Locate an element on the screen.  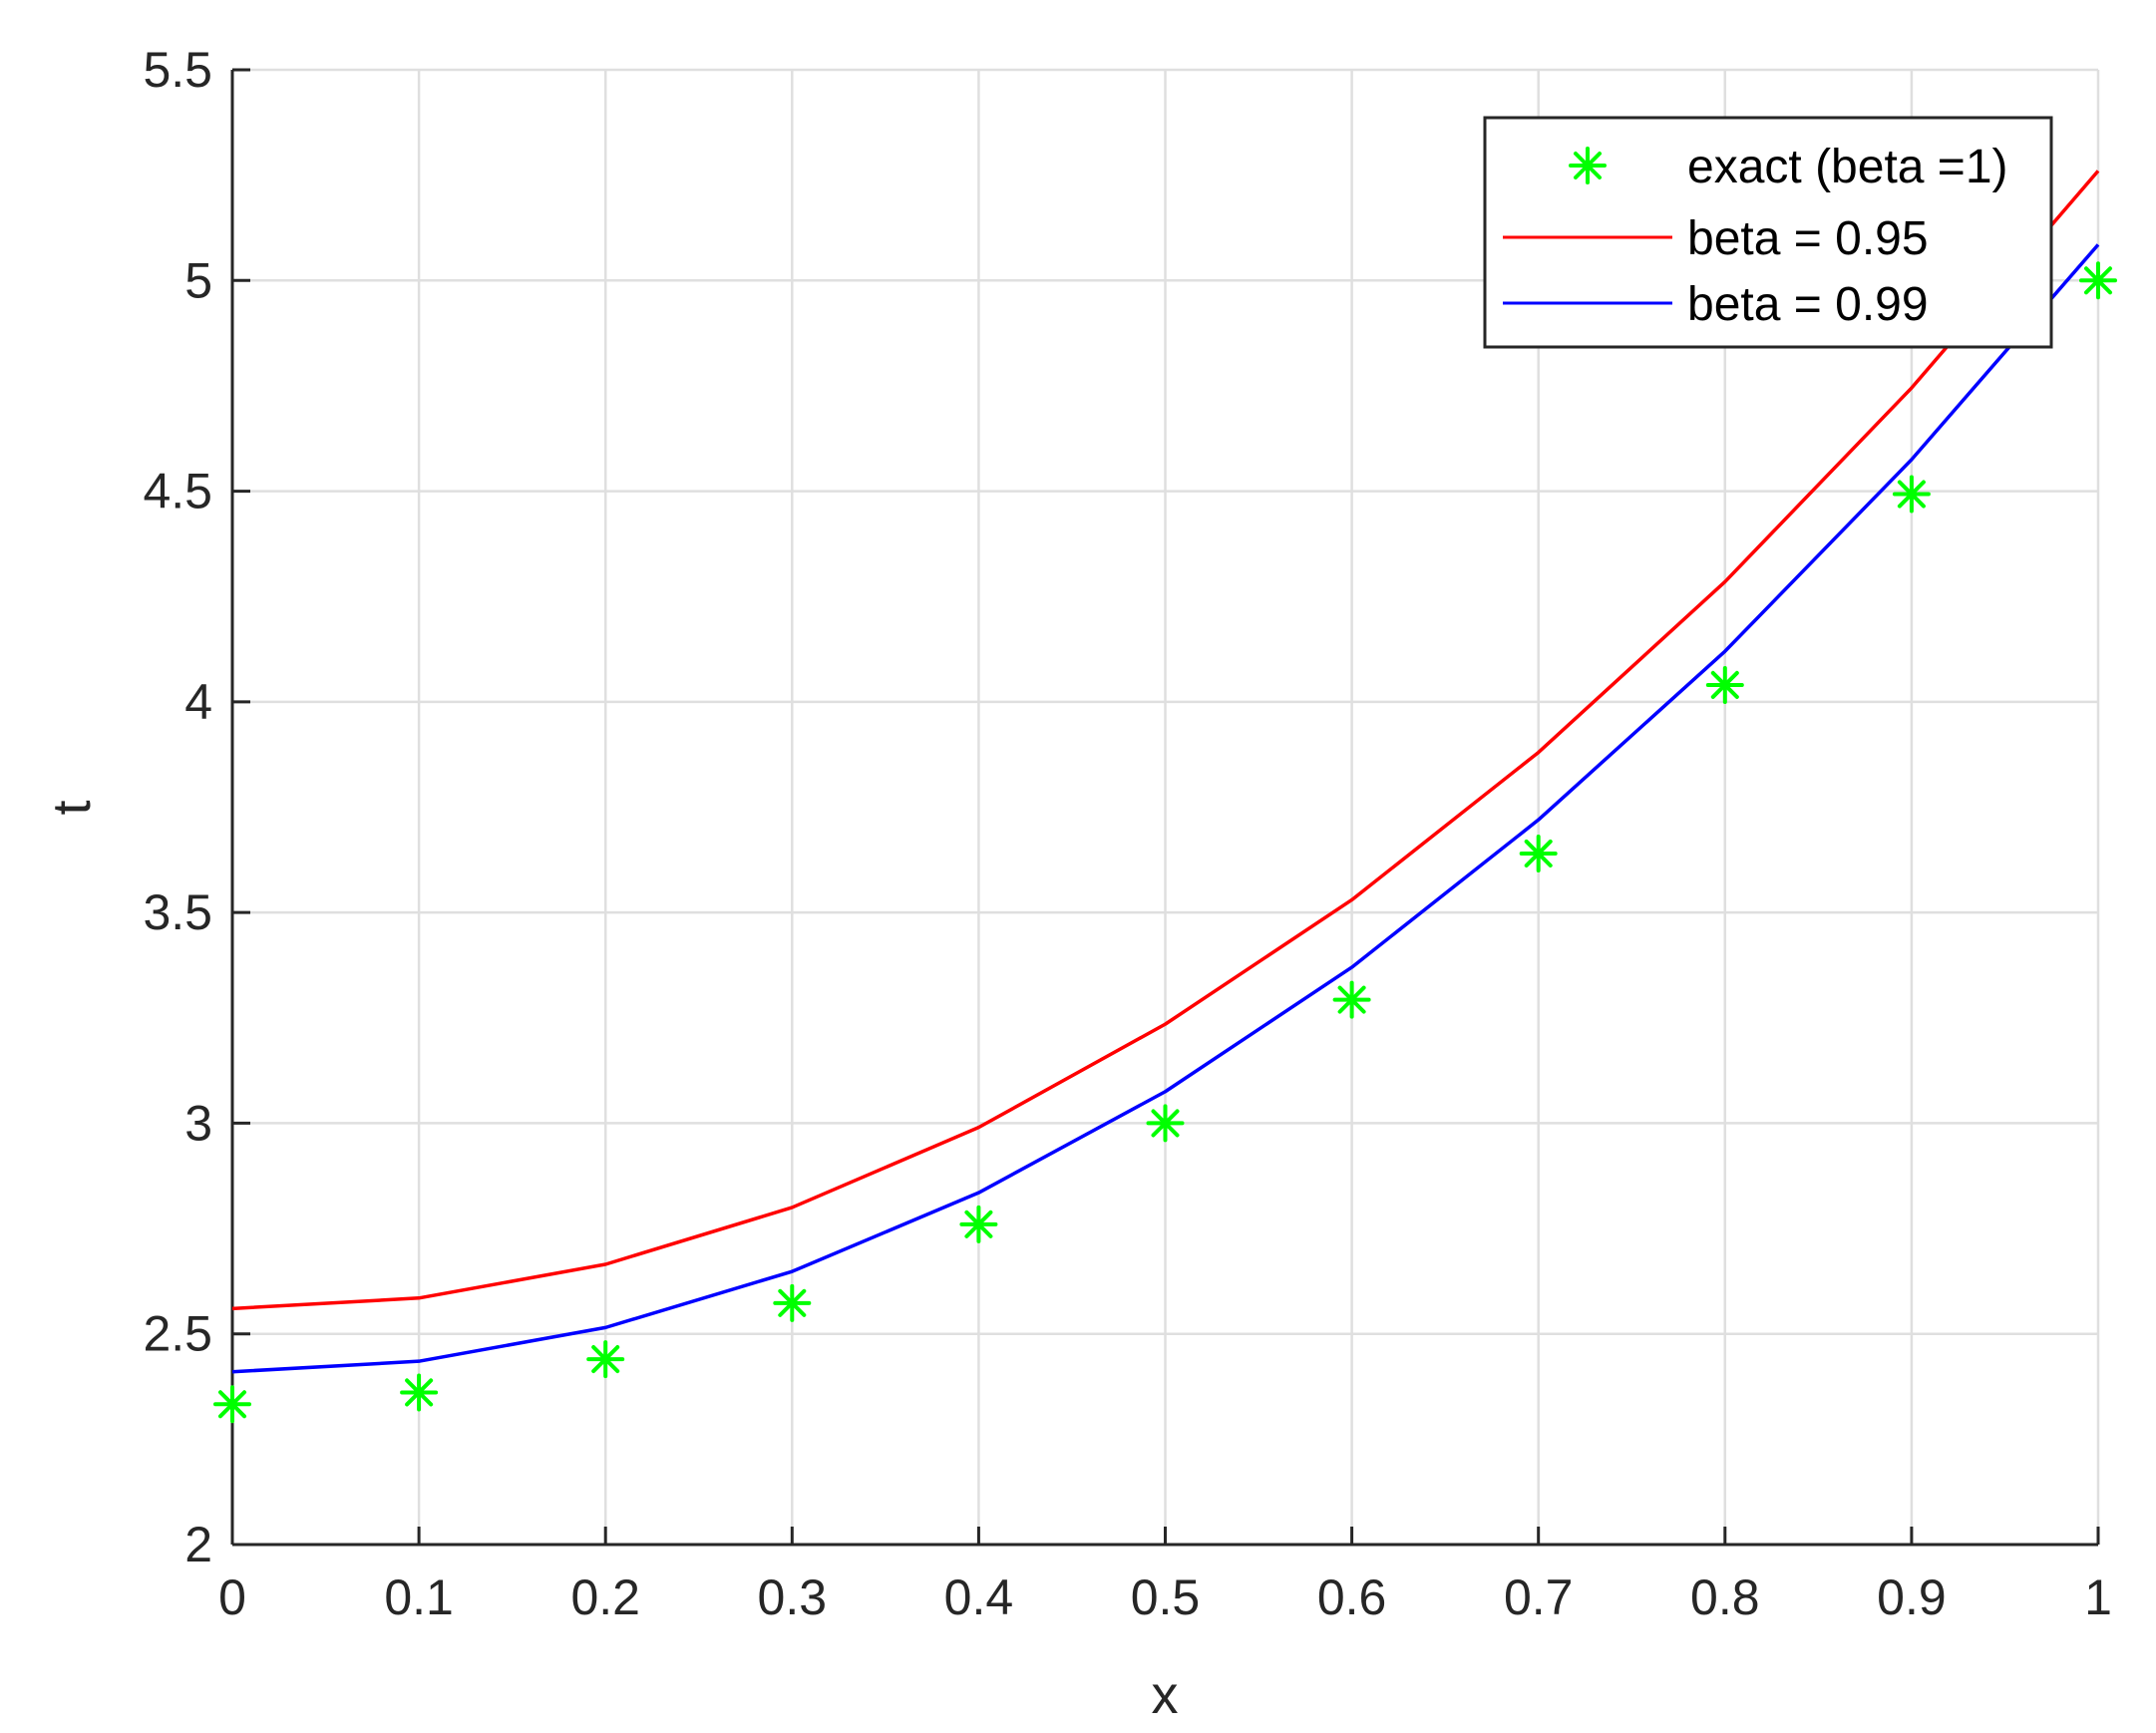
x-tick-label: 0.5 is located at coordinates (1166, 1597).